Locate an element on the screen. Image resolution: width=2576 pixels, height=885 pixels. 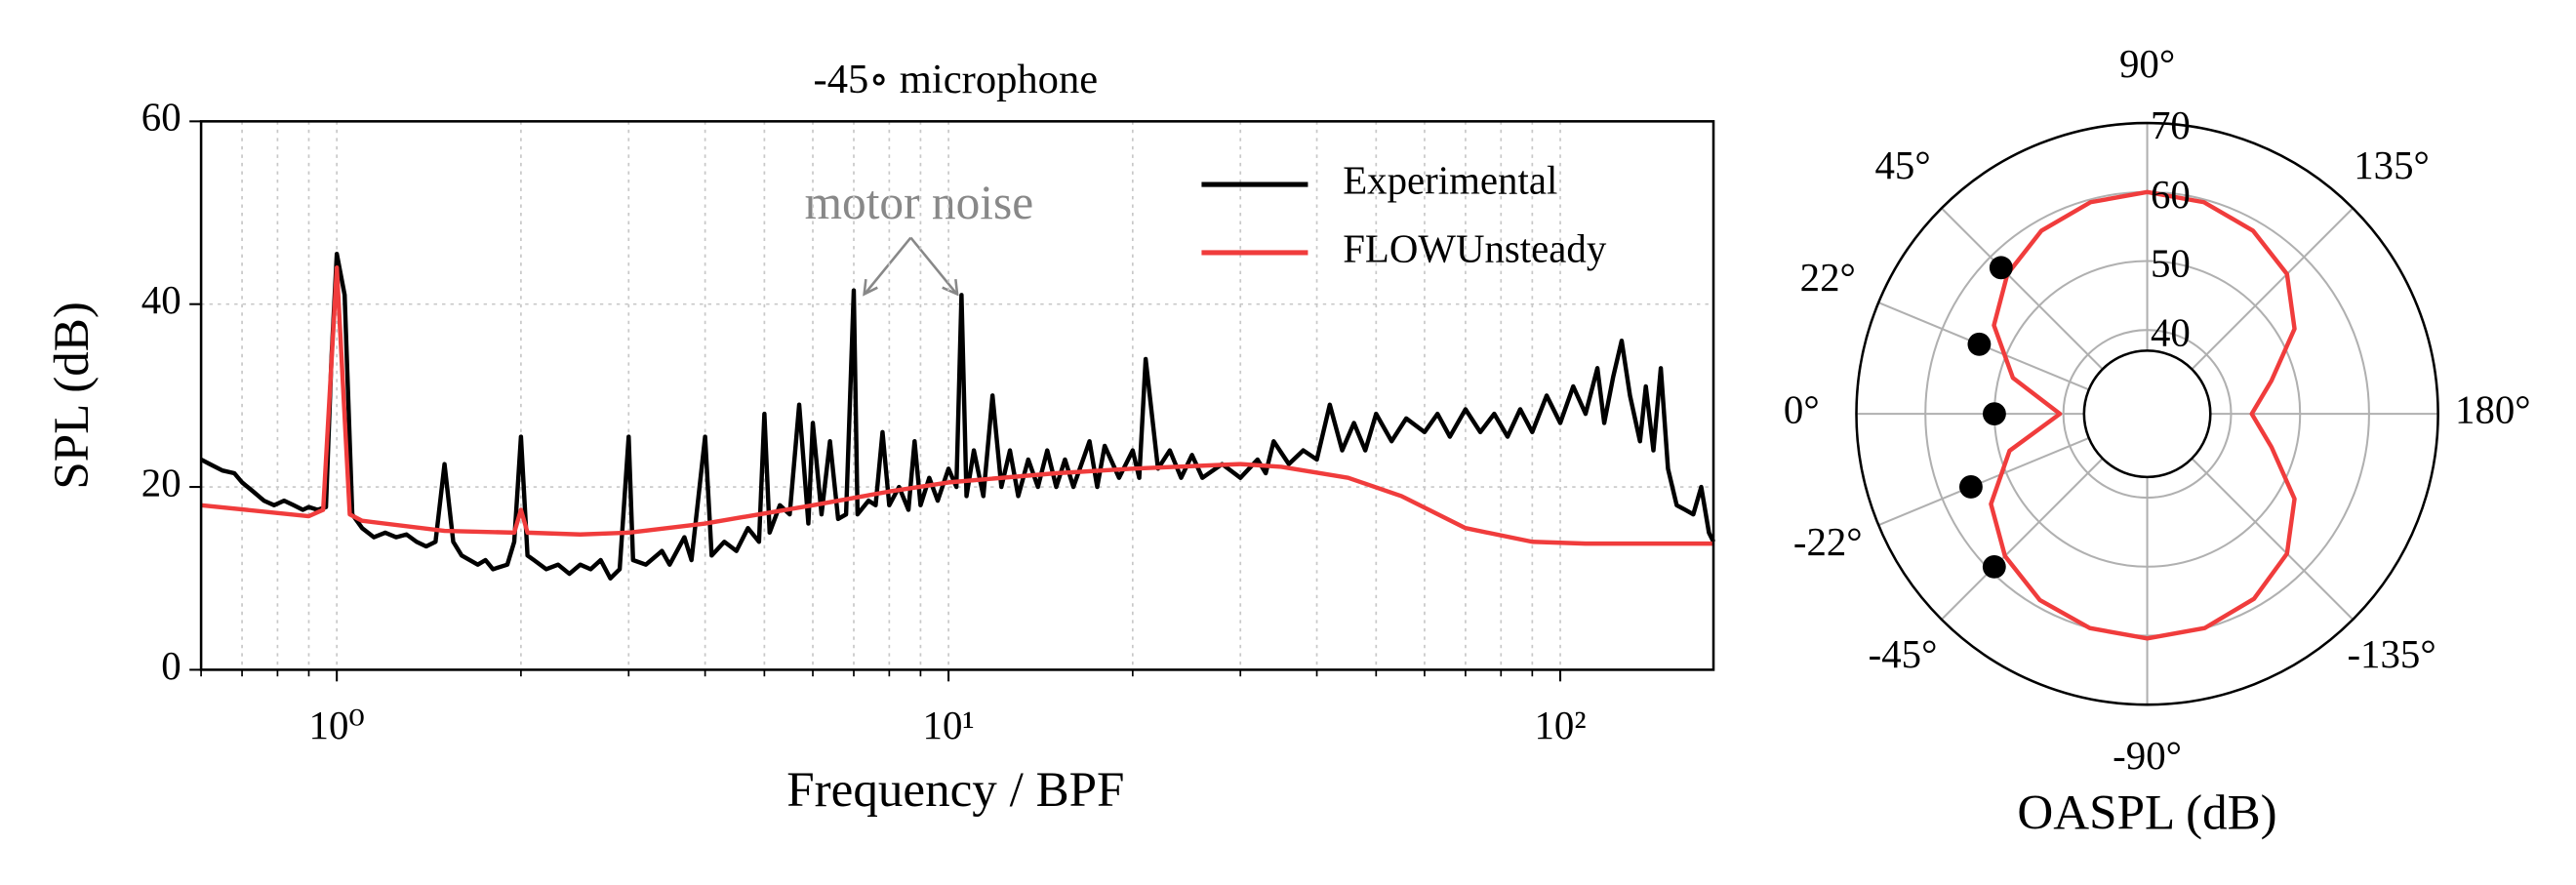
annotation: motor noise is located at coordinates (919, 202).